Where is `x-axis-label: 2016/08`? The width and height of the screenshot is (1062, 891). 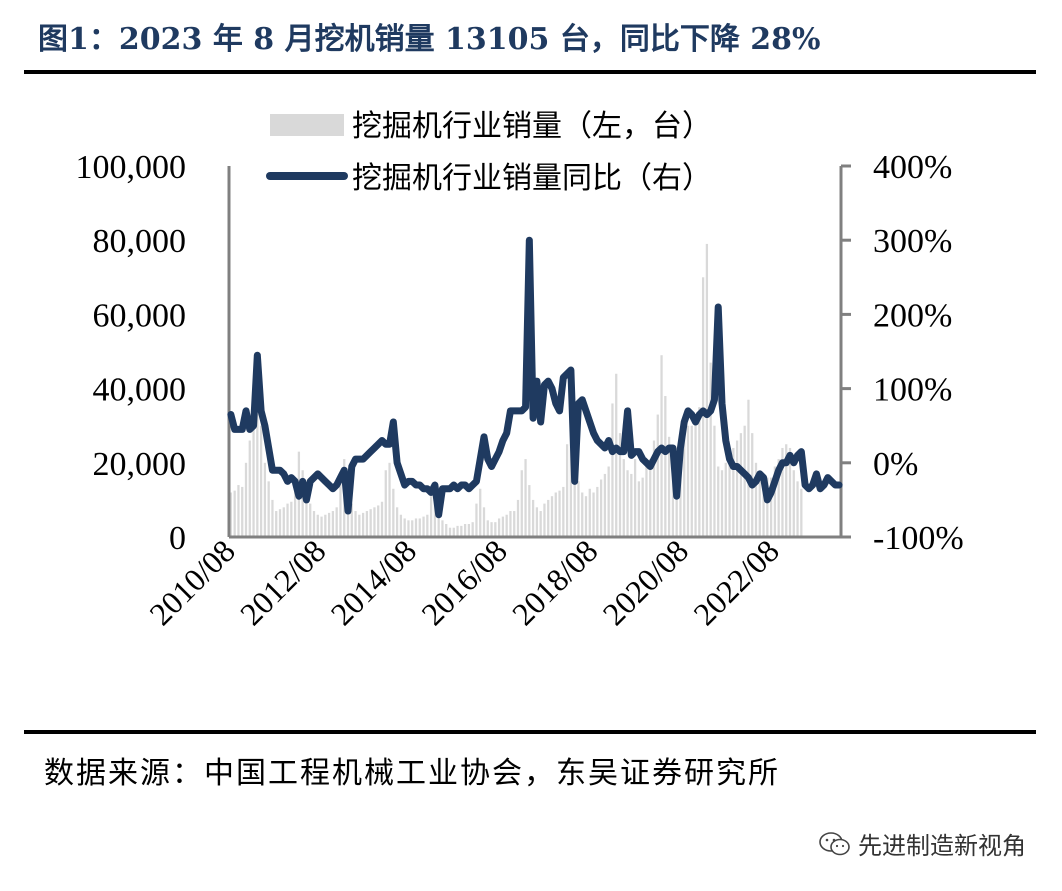
x-axis-label: 2016/08 is located at coordinates (464, 582).